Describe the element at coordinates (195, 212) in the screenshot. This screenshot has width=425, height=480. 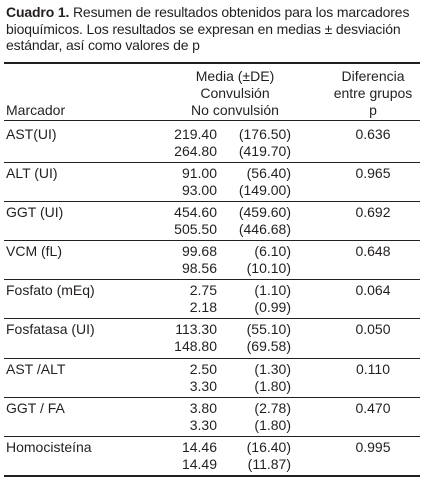
I see `mean-convulsion: 454.60` at that location.